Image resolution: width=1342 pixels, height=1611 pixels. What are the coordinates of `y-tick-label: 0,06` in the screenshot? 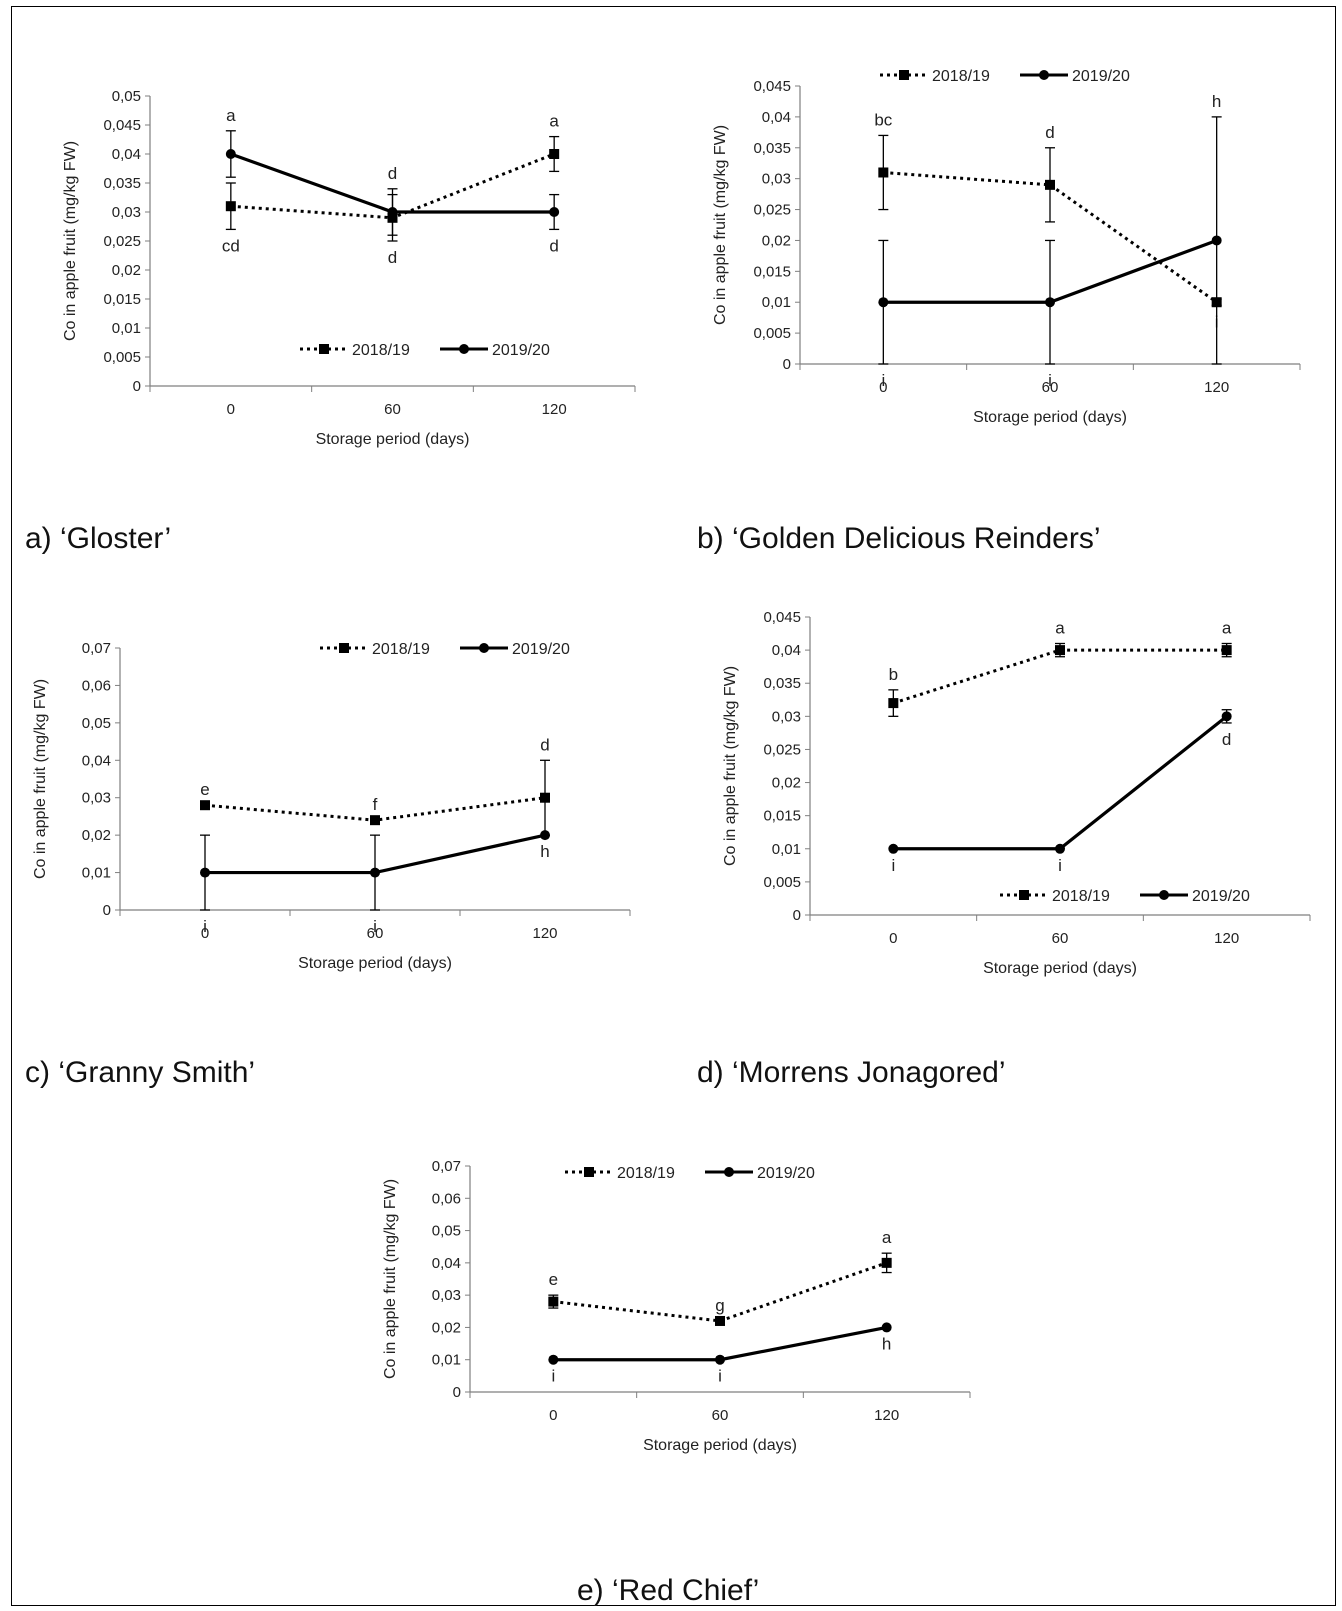 It's located at (446, 1198).